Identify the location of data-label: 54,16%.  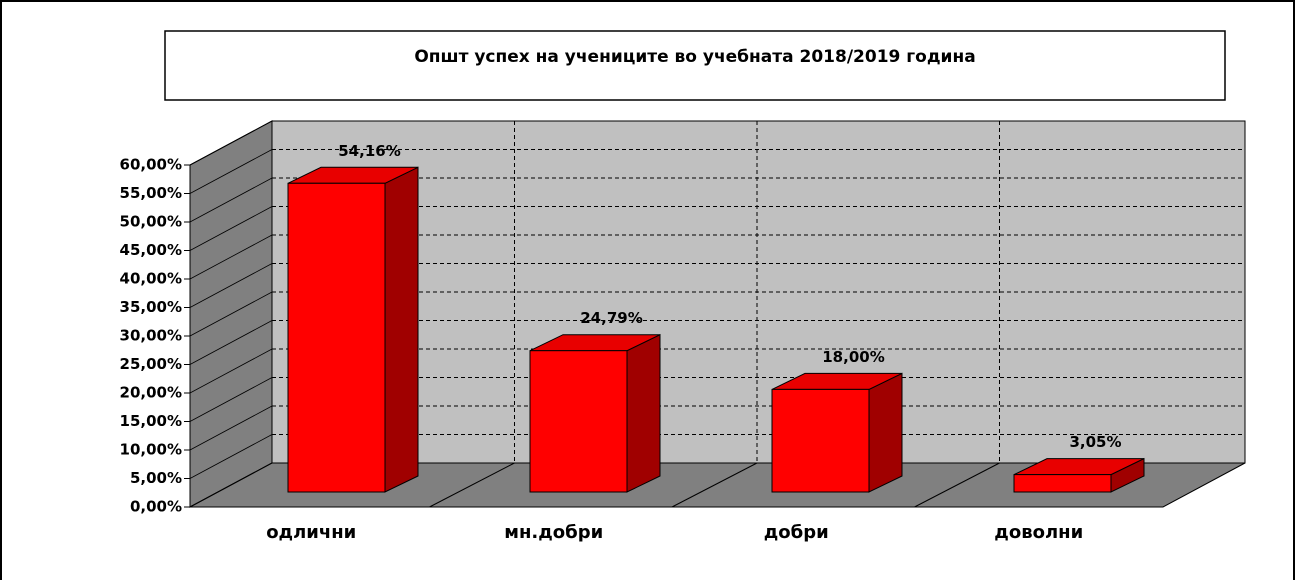
(369, 151).